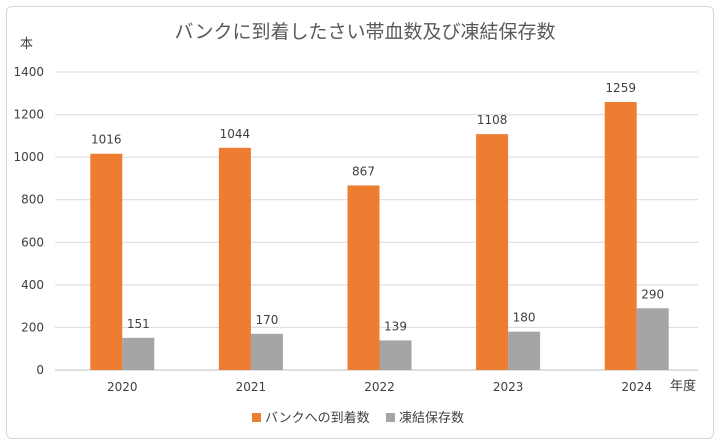 The image size is (720, 445). What do you see at coordinates (524, 318) in the screenshot?
I see `data-label: 180` at bounding box center [524, 318].